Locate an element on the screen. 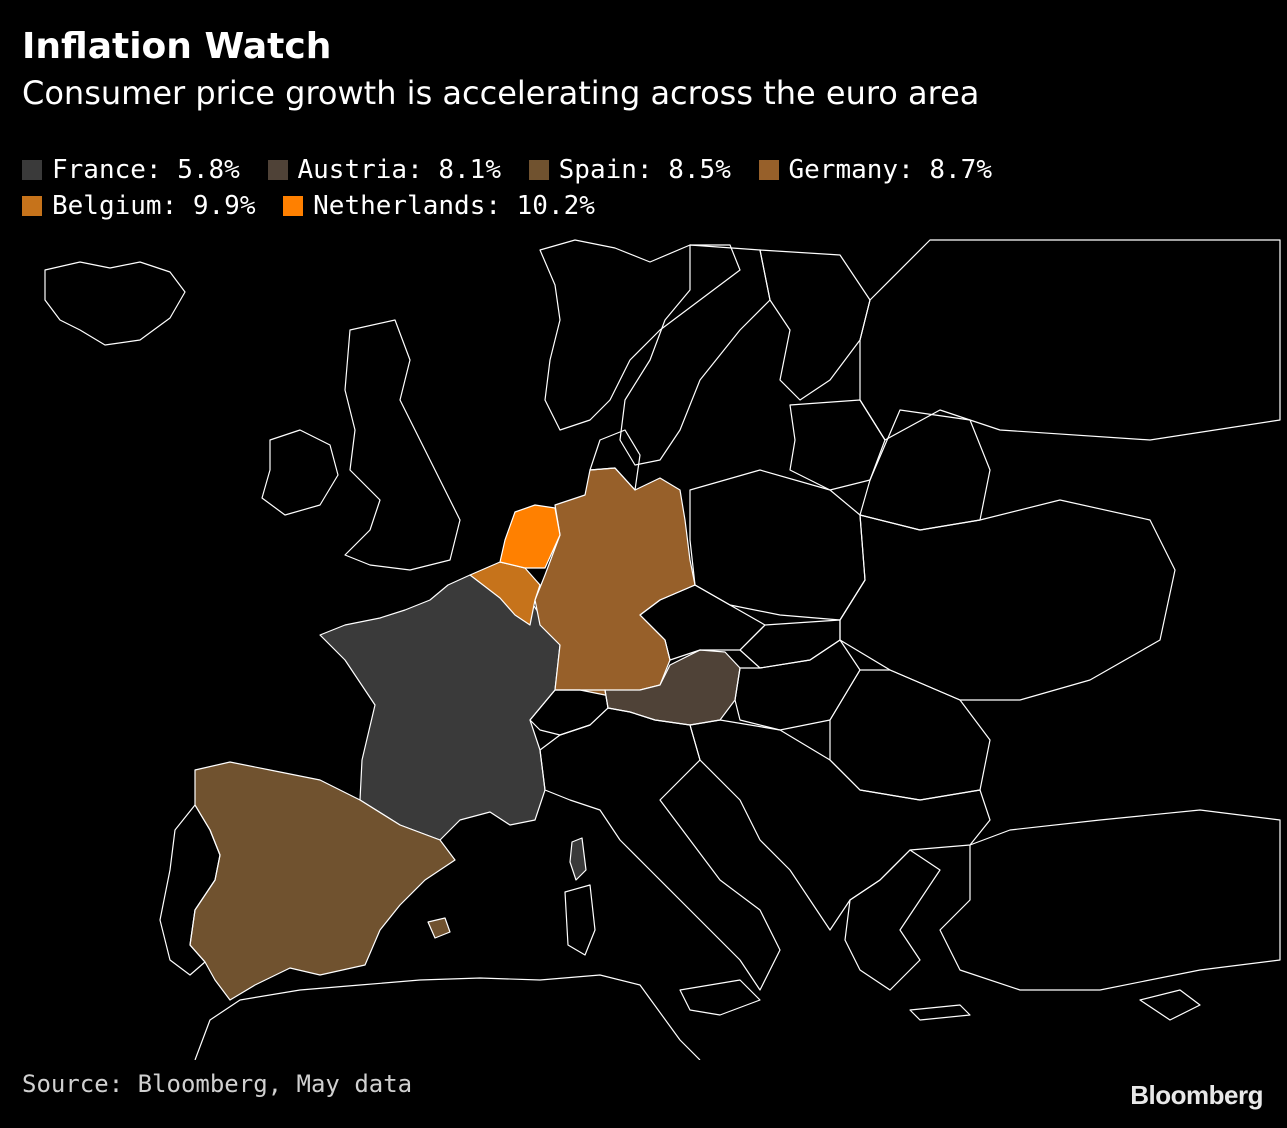 The image size is (1287, 1128). country-netherlands is located at coordinates (530, 536).